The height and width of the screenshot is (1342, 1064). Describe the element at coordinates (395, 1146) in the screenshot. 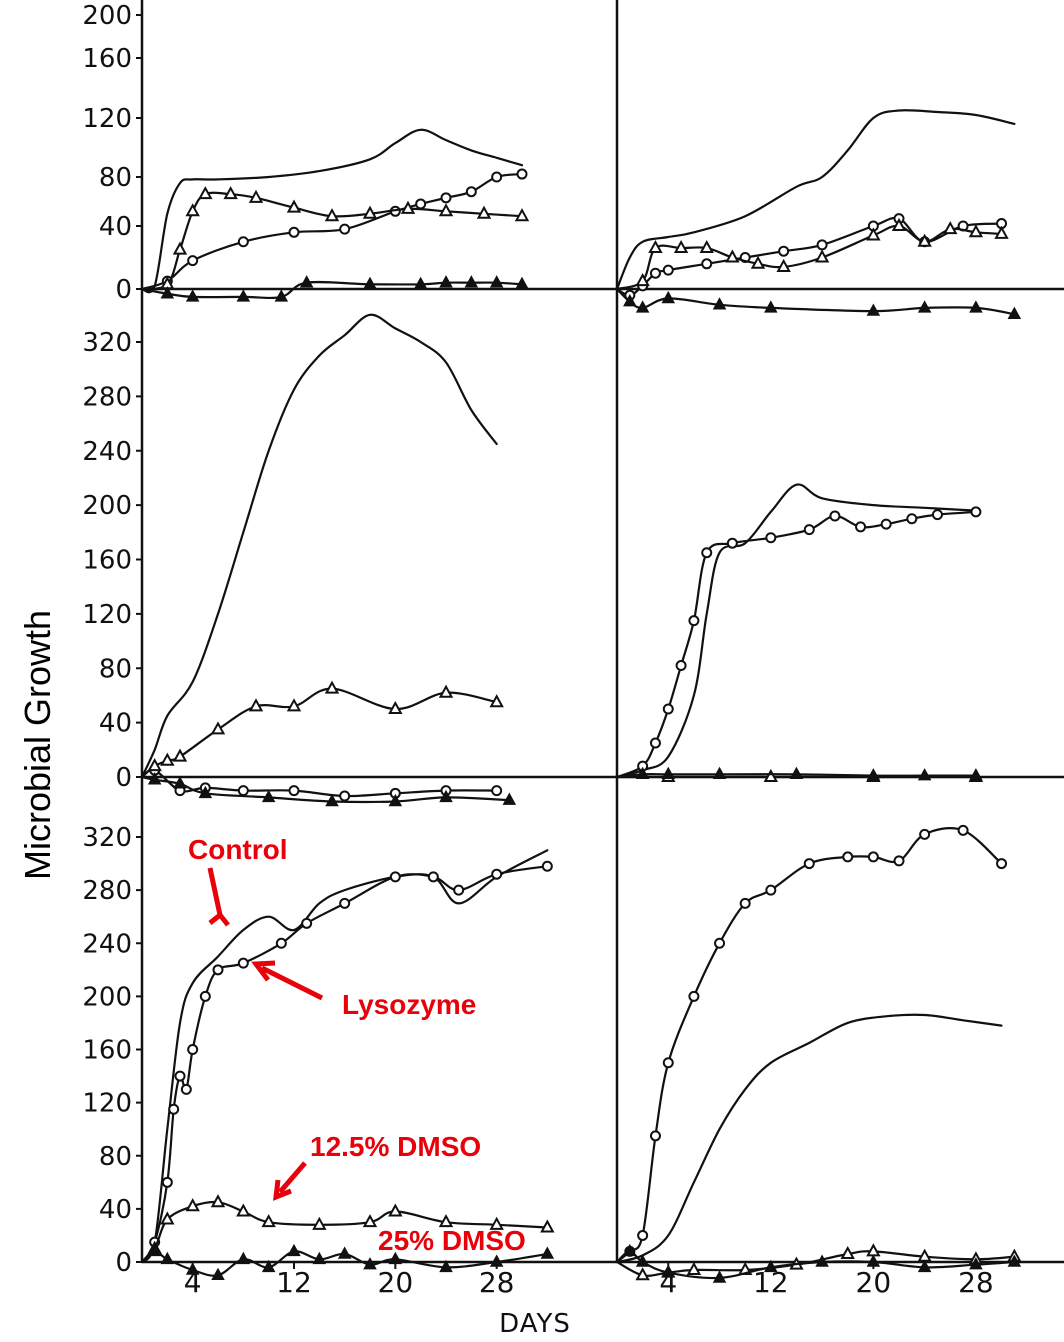

I see `annotation-dmso-12-5: 12.5% DMSO` at that location.